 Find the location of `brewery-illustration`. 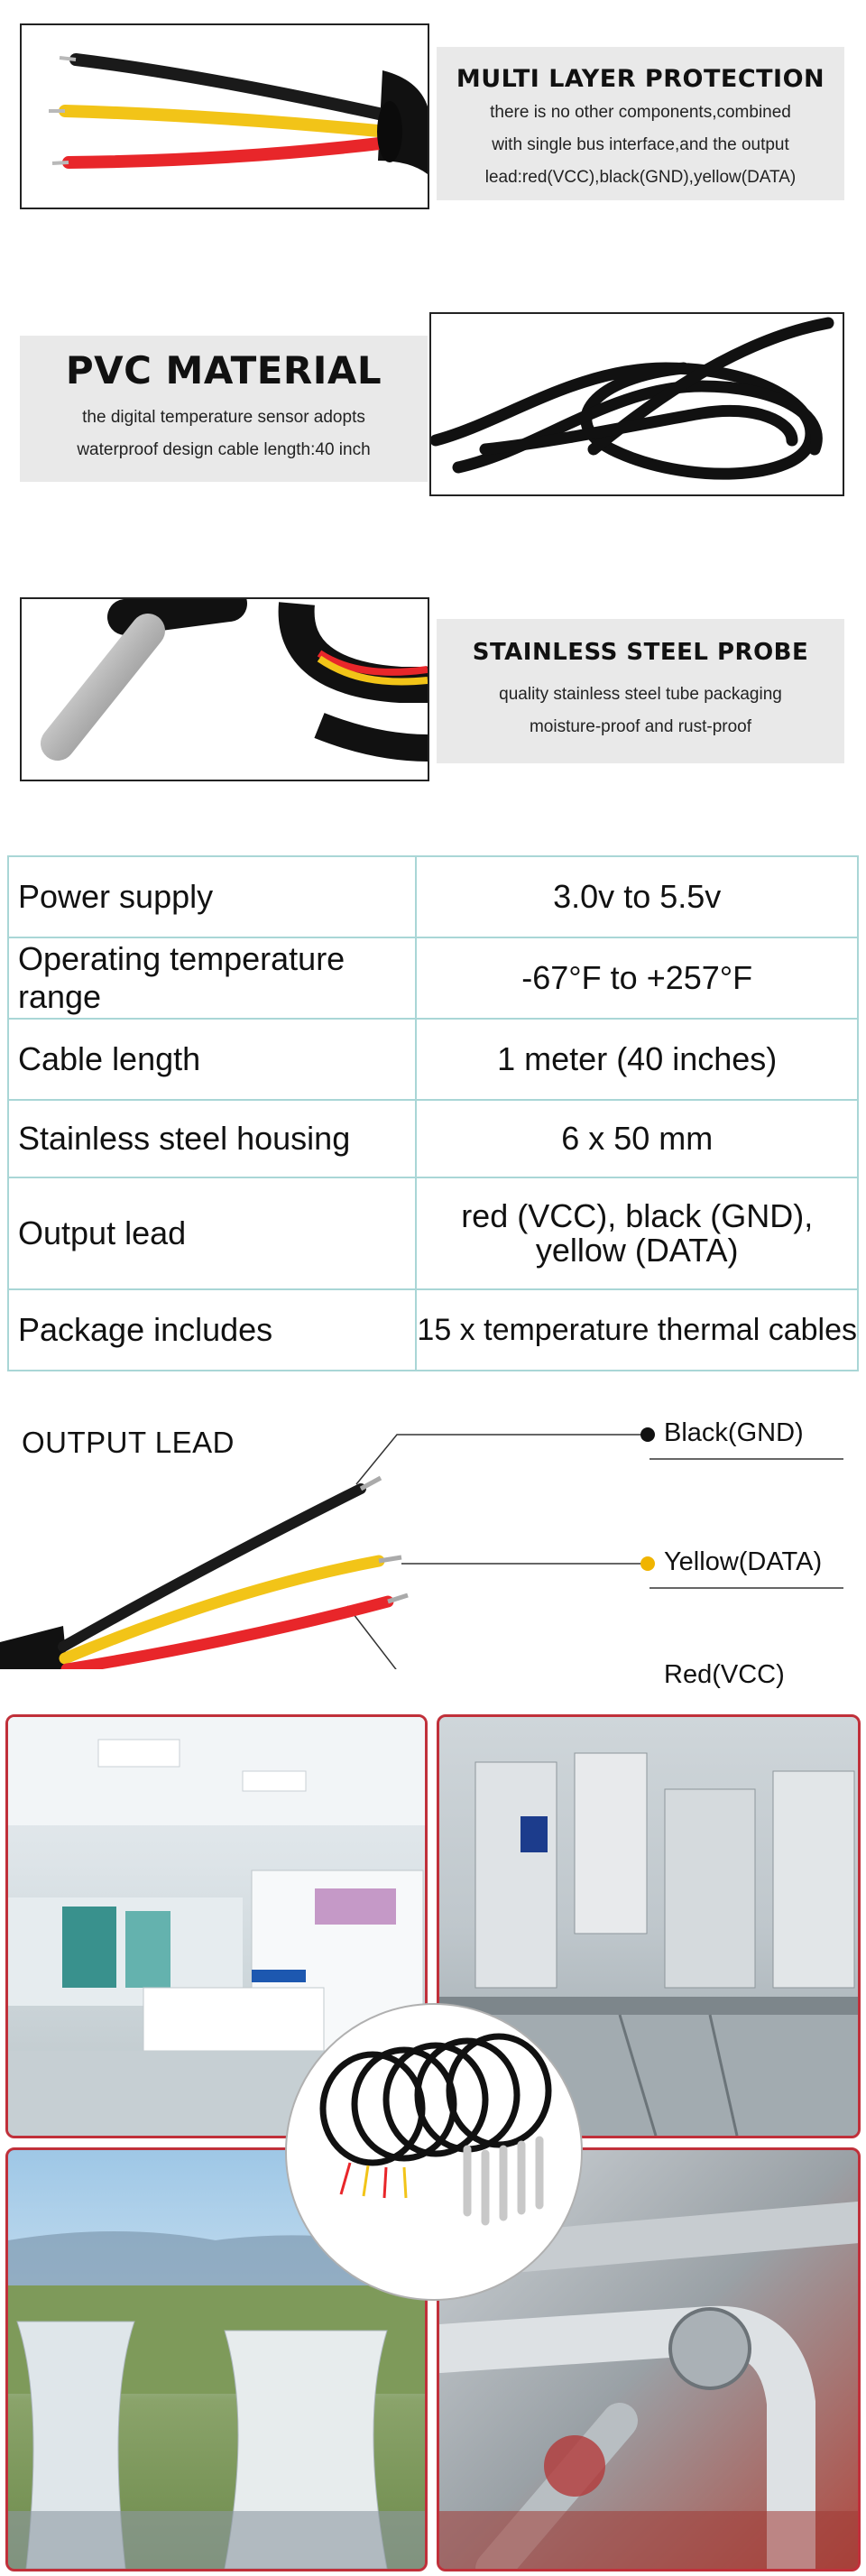

brewery-illustration is located at coordinates (648, 1944).